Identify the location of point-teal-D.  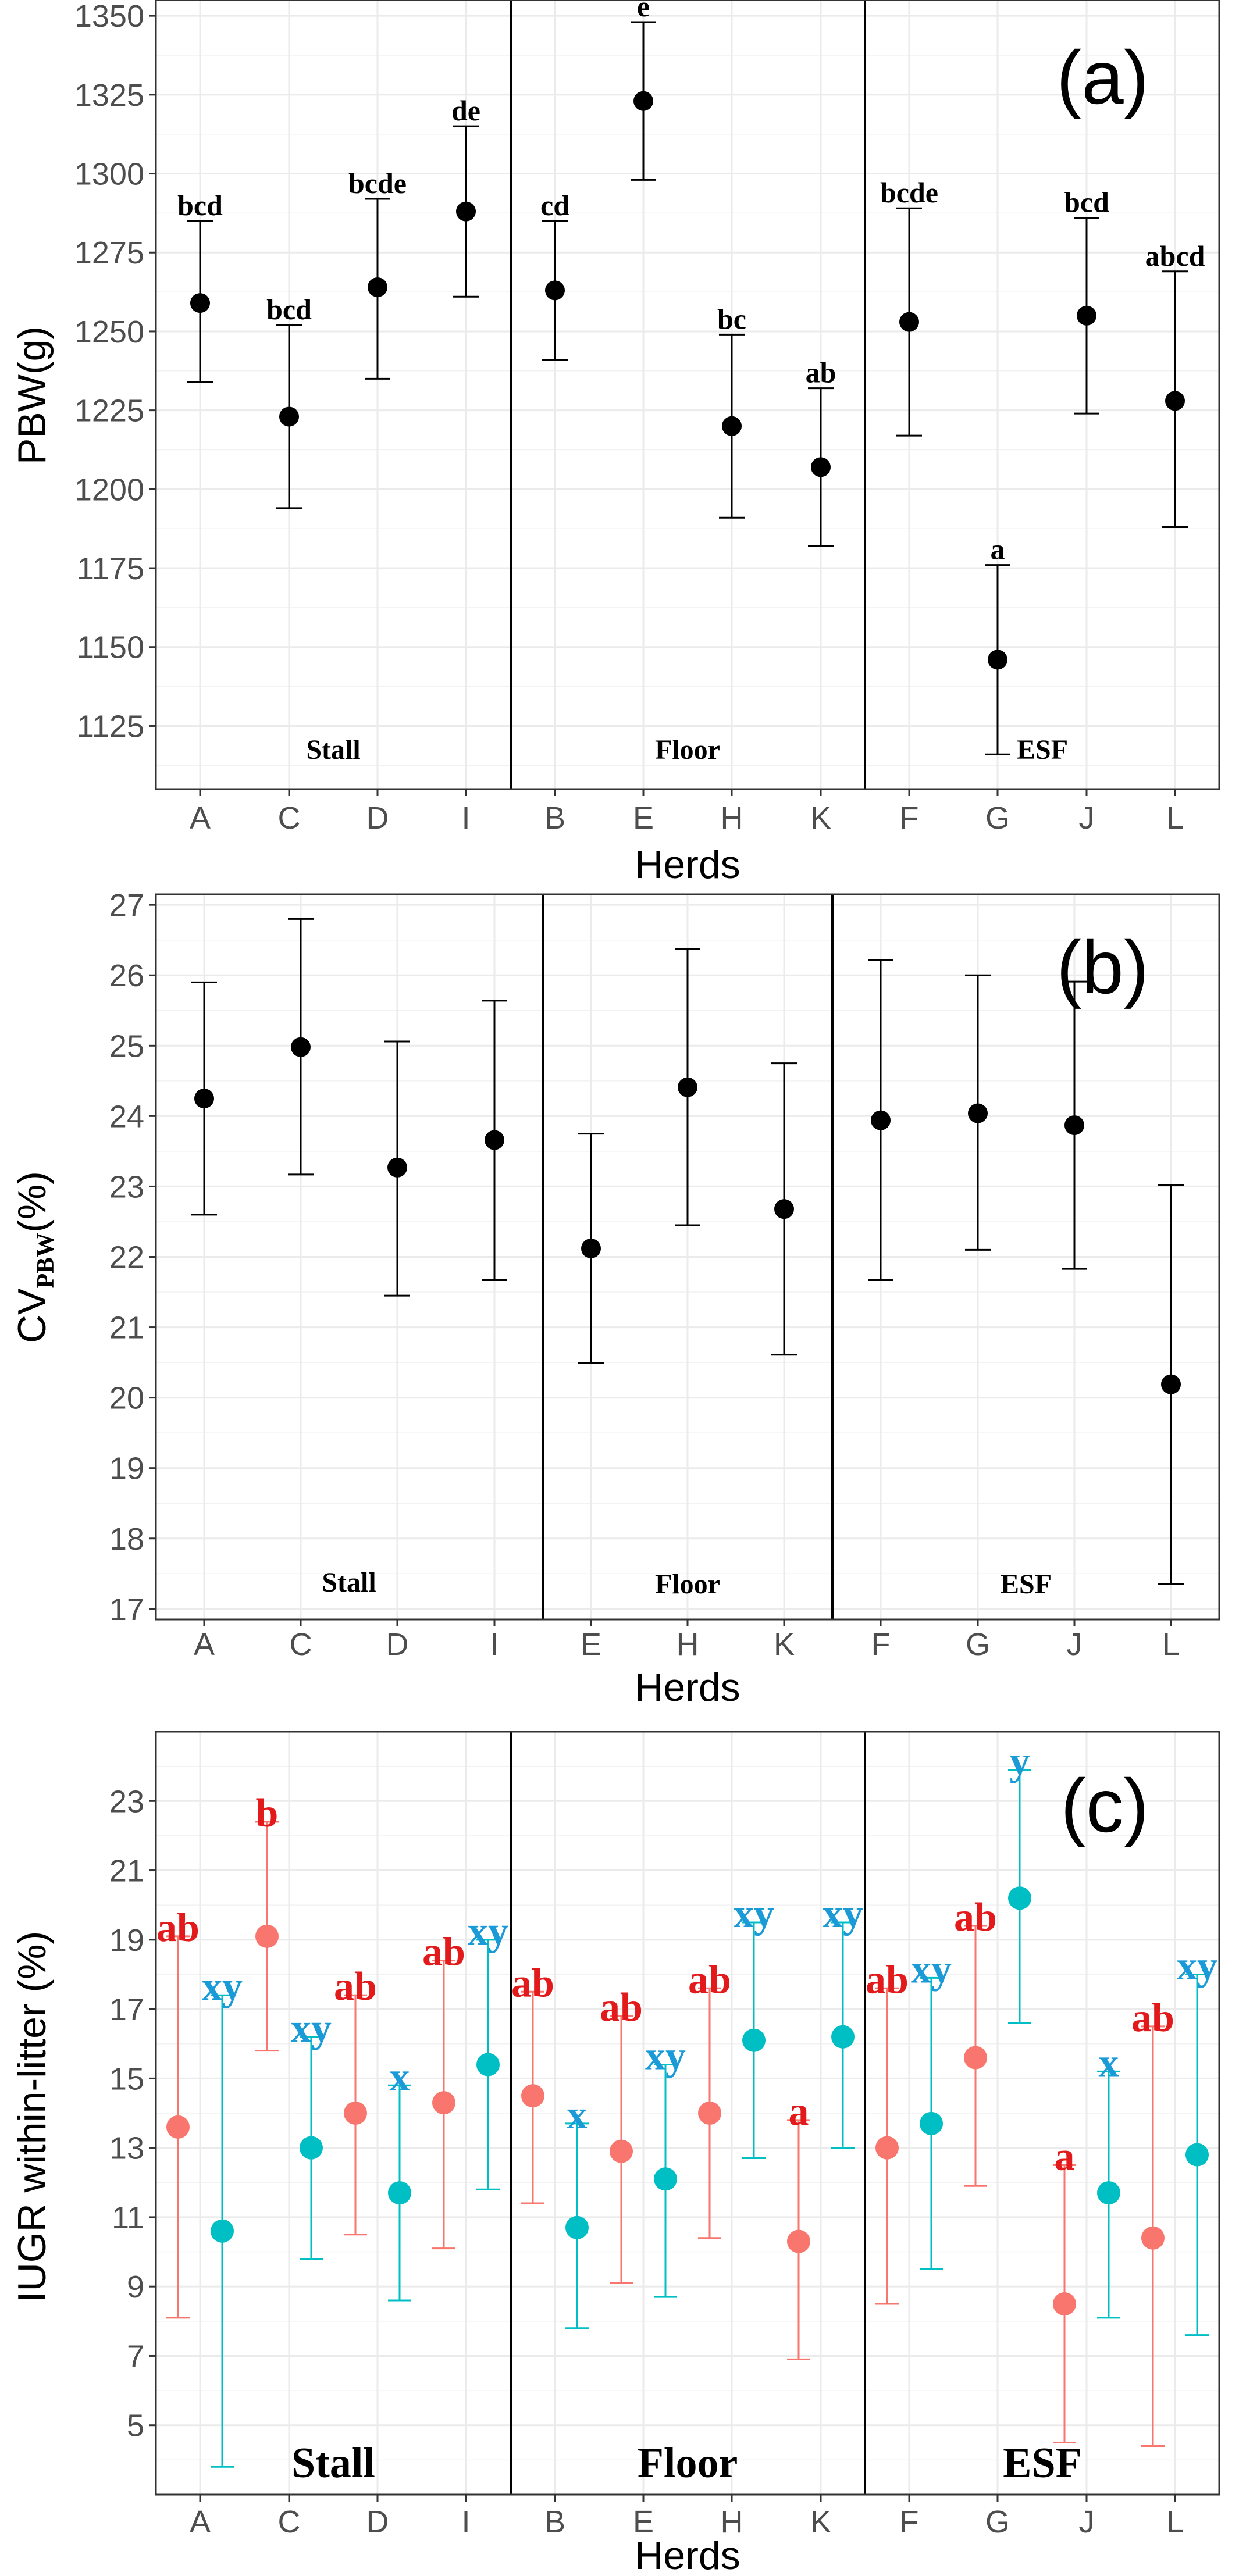
(399, 2193).